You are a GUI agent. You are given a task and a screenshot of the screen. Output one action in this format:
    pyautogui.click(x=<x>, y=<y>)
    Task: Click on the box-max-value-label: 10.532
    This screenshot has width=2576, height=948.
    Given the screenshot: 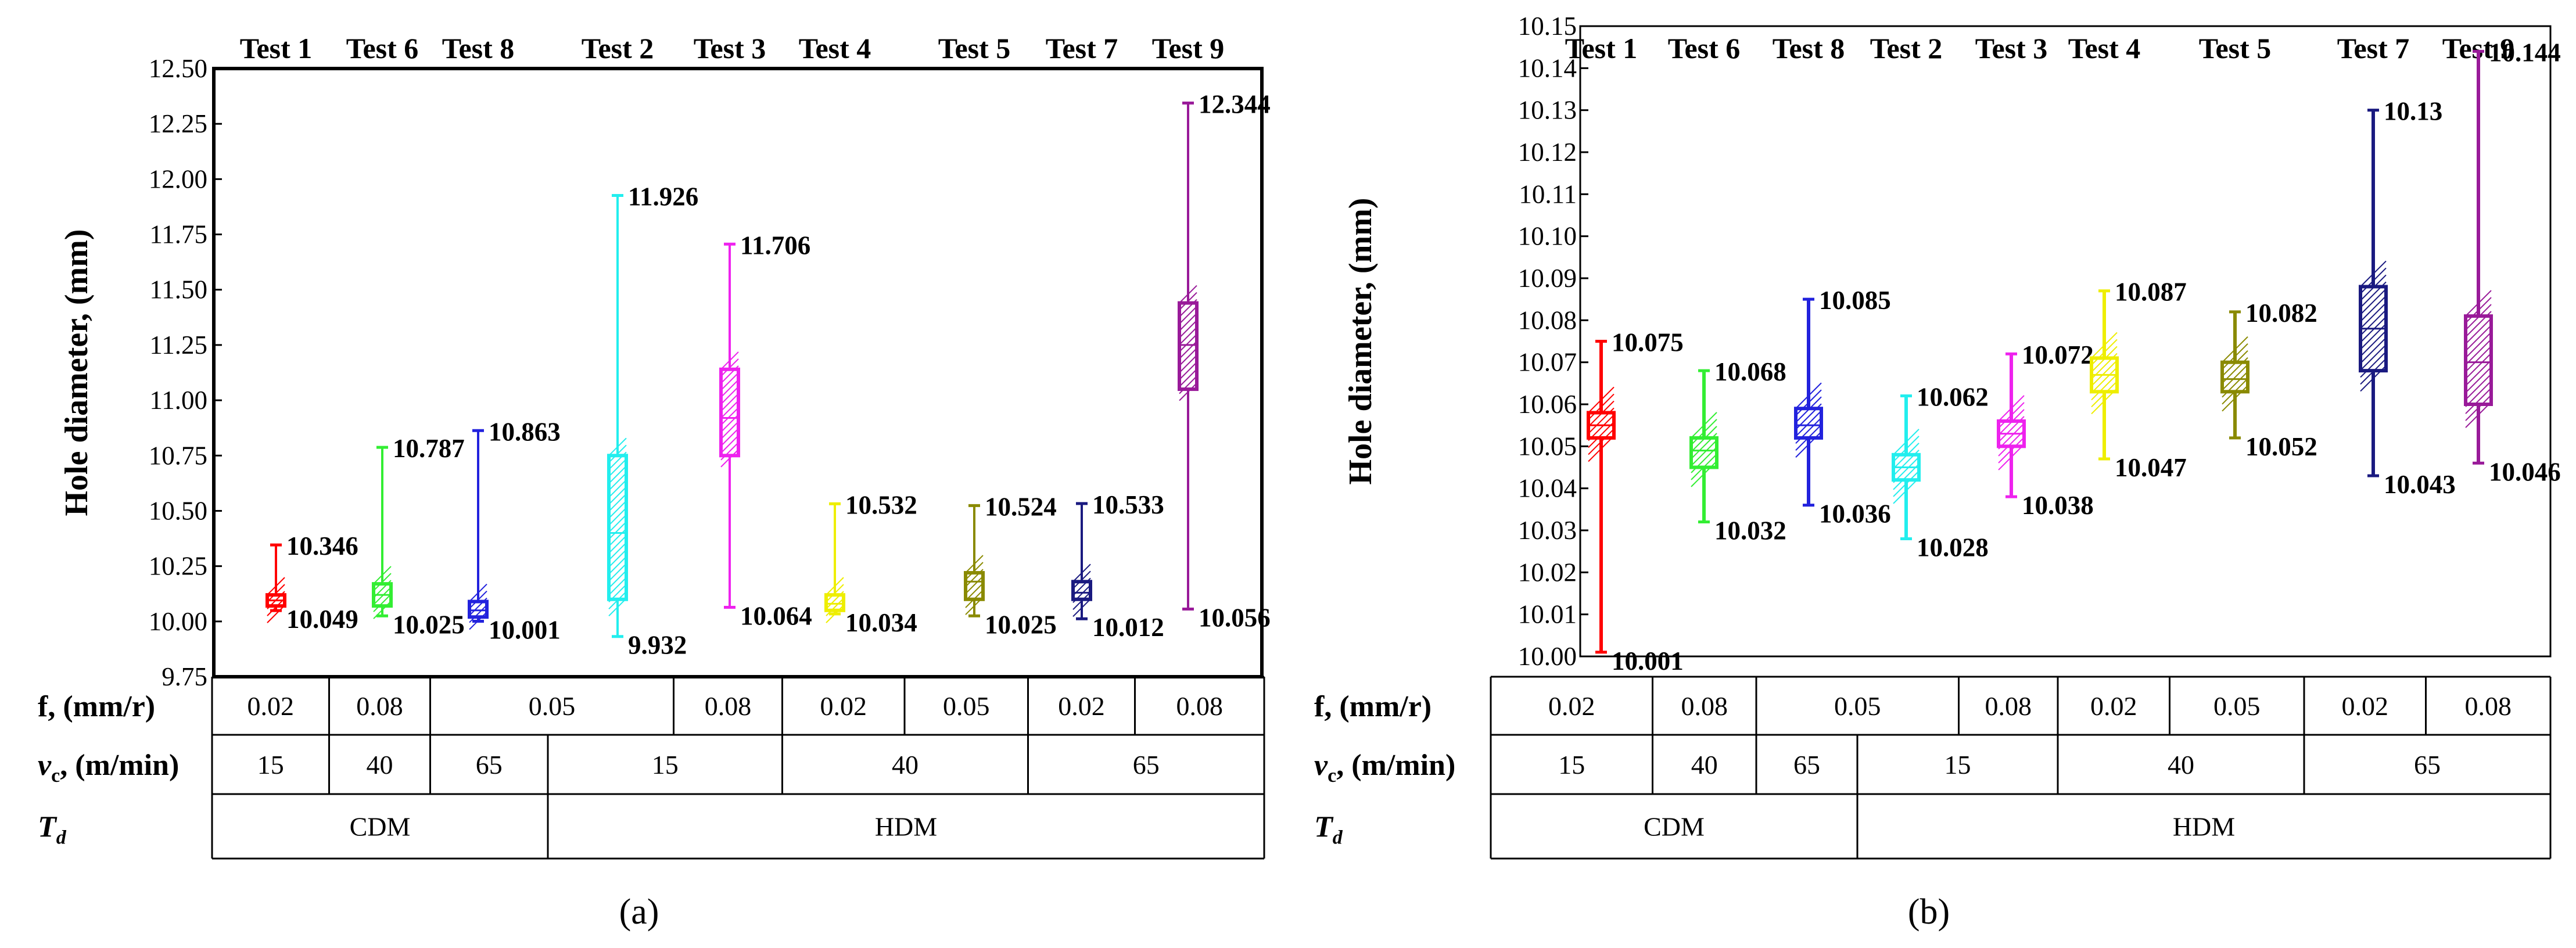 What is the action you would take?
    pyautogui.click(x=881, y=505)
    